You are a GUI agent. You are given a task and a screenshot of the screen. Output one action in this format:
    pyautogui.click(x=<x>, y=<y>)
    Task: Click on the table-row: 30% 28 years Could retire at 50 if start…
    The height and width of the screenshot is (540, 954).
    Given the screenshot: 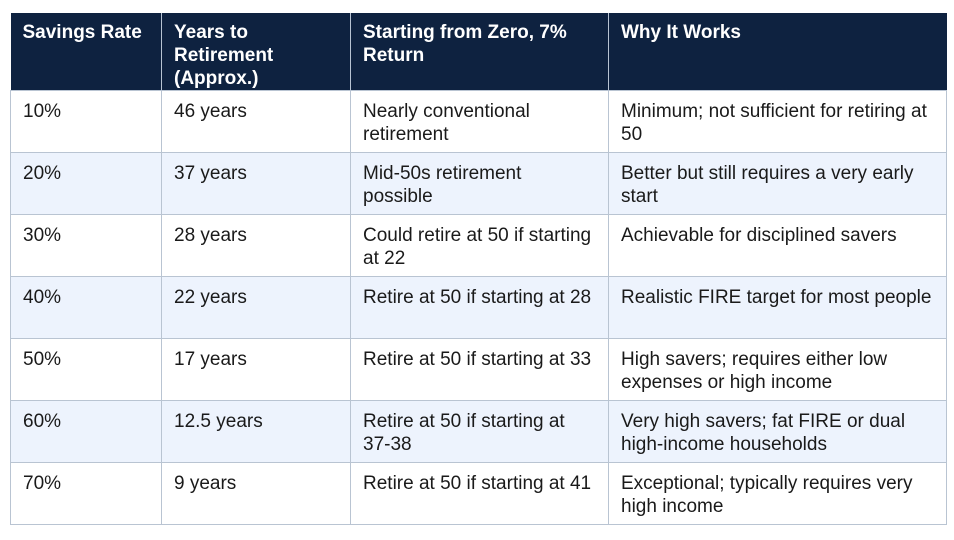 What is the action you would take?
    pyautogui.click(x=478, y=245)
    